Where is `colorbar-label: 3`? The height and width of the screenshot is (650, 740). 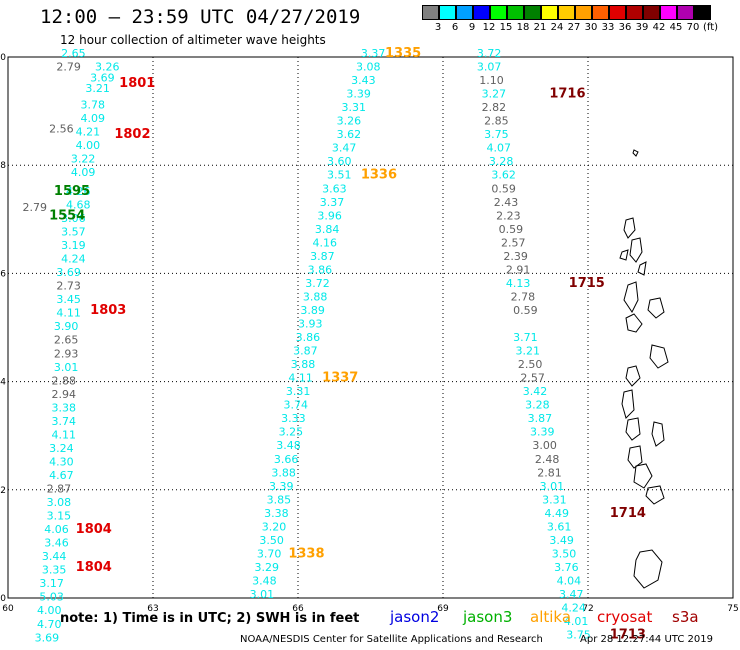 colorbar-label: 3 is located at coordinates (438, 27).